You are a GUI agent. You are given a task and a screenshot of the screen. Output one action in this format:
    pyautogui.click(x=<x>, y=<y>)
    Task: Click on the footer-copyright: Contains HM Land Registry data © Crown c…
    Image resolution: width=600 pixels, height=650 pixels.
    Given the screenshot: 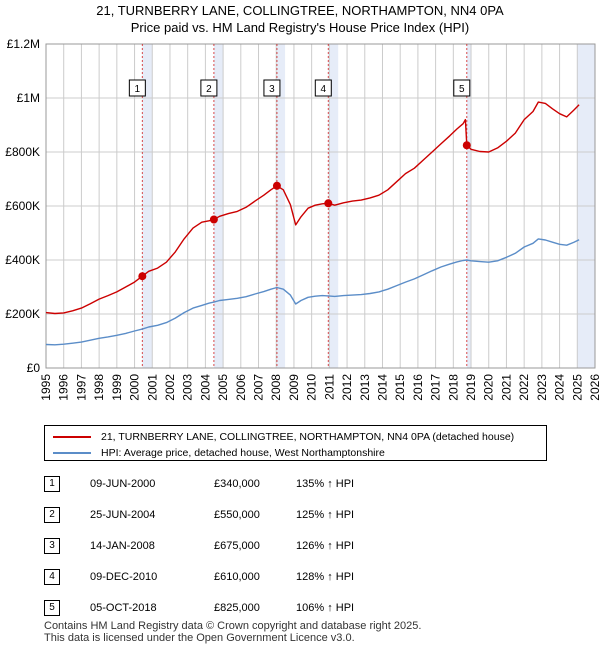 What is the action you would take?
    pyautogui.click(x=233, y=626)
    